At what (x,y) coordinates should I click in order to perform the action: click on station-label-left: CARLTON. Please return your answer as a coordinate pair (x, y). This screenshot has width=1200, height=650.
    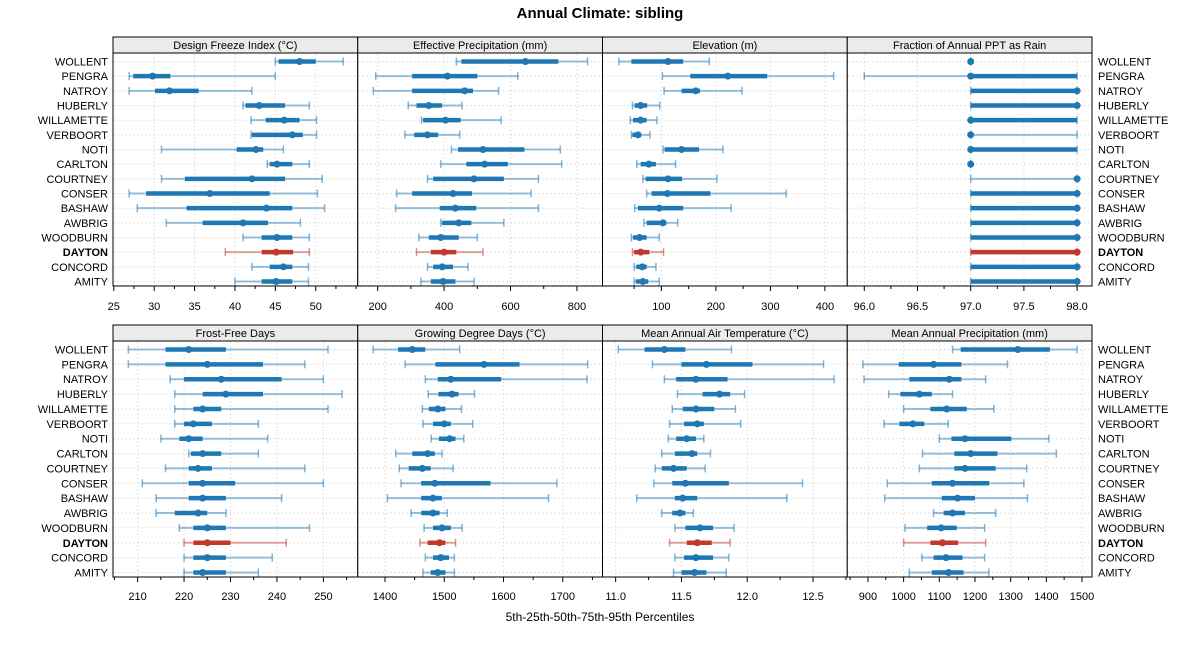
    Looking at the image, I should click on (82, 455).